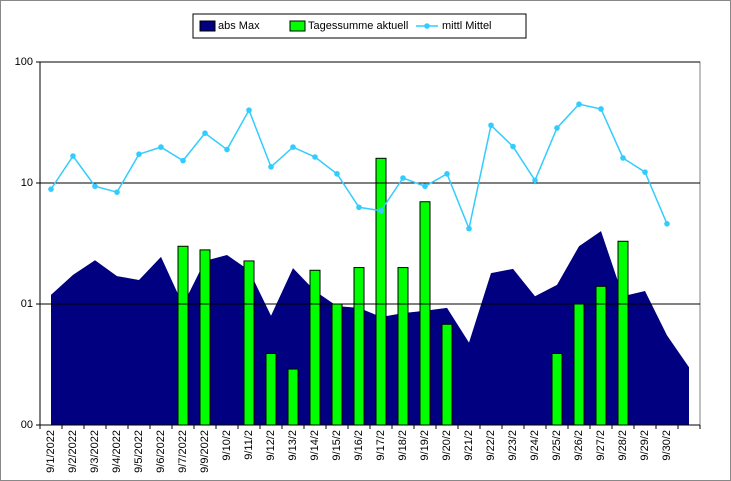  I want to click on x-tick-label: 9/17/2, so click(381, 445).